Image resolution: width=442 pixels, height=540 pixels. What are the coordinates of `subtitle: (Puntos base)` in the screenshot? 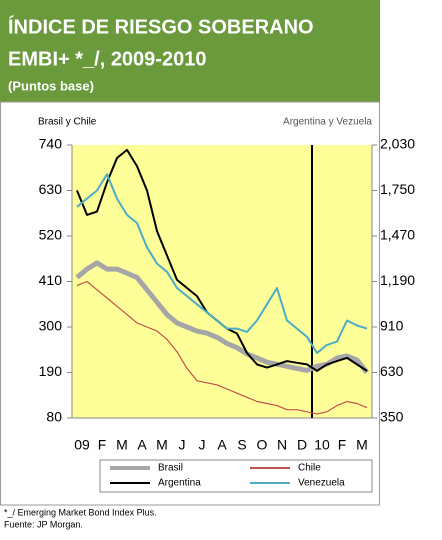 It's located at (51, 85).